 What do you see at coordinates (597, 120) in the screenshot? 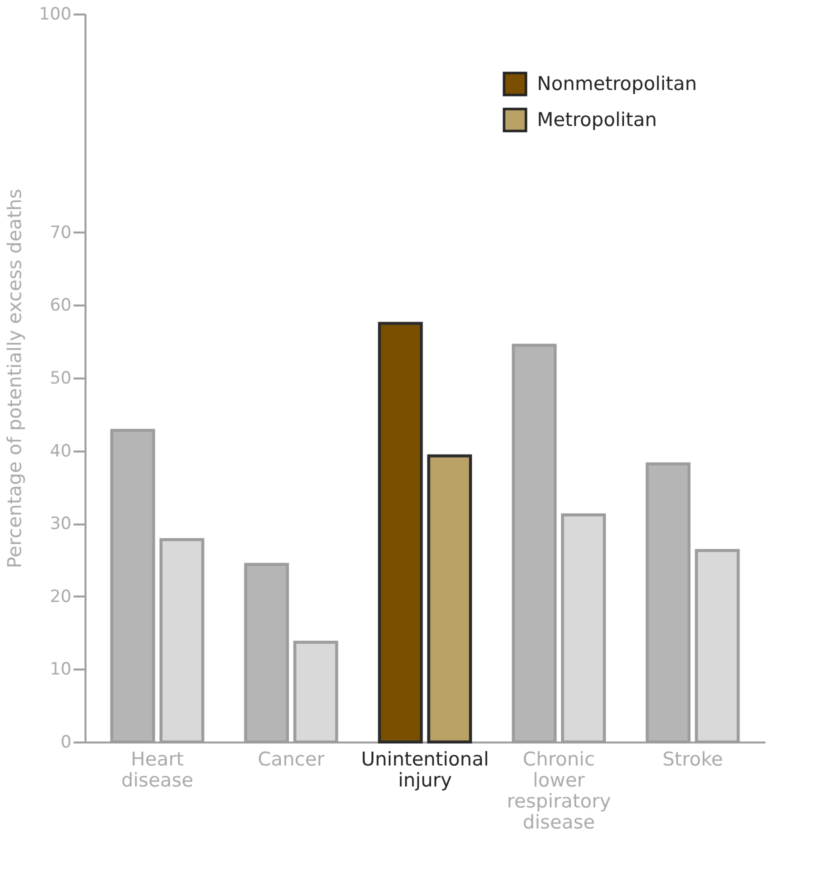
I see `legend-label: Metropolitan` at bounding box center [597, 120].